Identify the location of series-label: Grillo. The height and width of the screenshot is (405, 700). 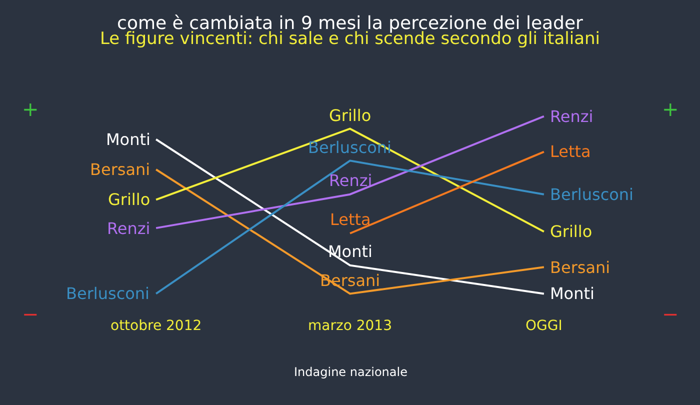
(129, 199).